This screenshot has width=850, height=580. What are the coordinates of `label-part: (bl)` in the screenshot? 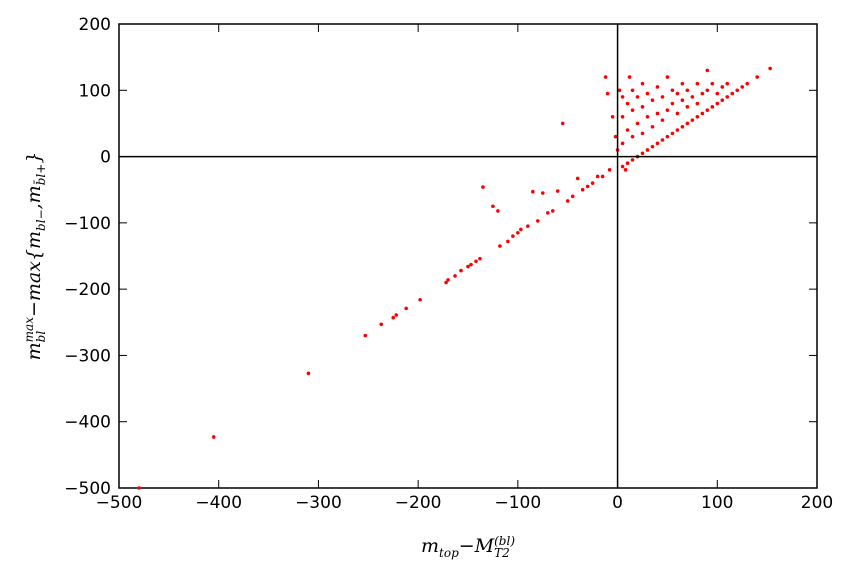 It's located at (504, 541).